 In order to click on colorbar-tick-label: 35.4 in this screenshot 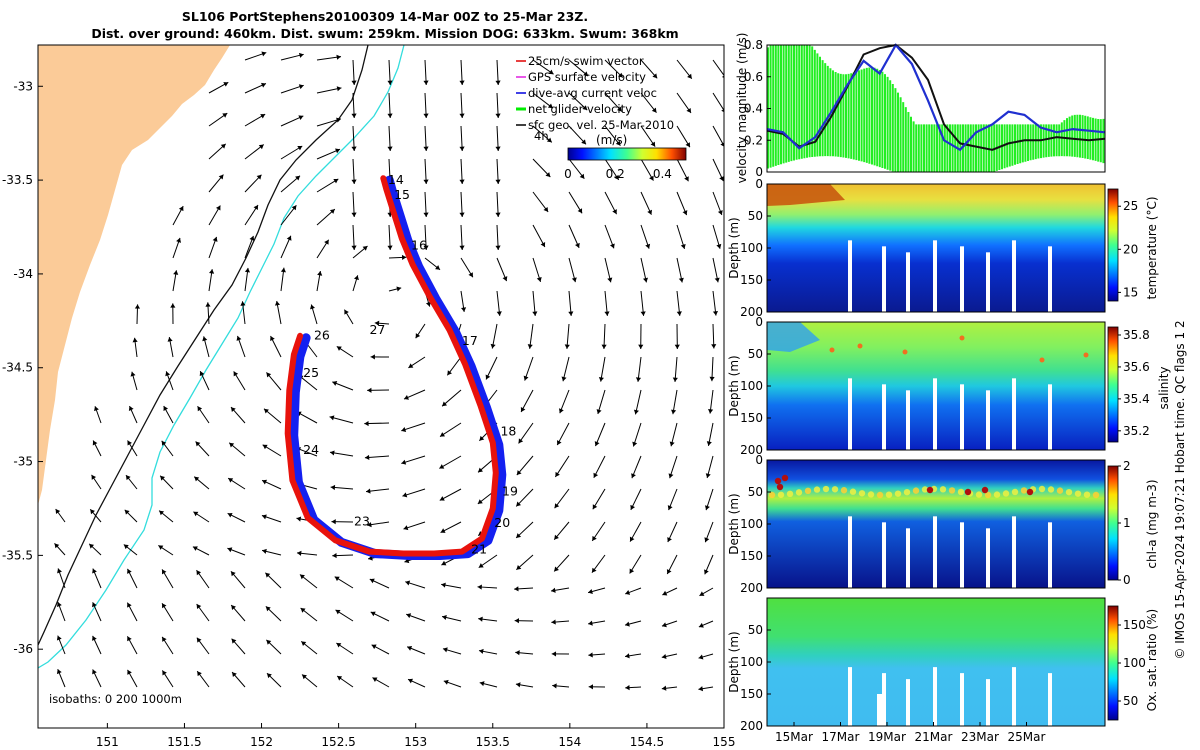, I will do `click(1136, 399)`.